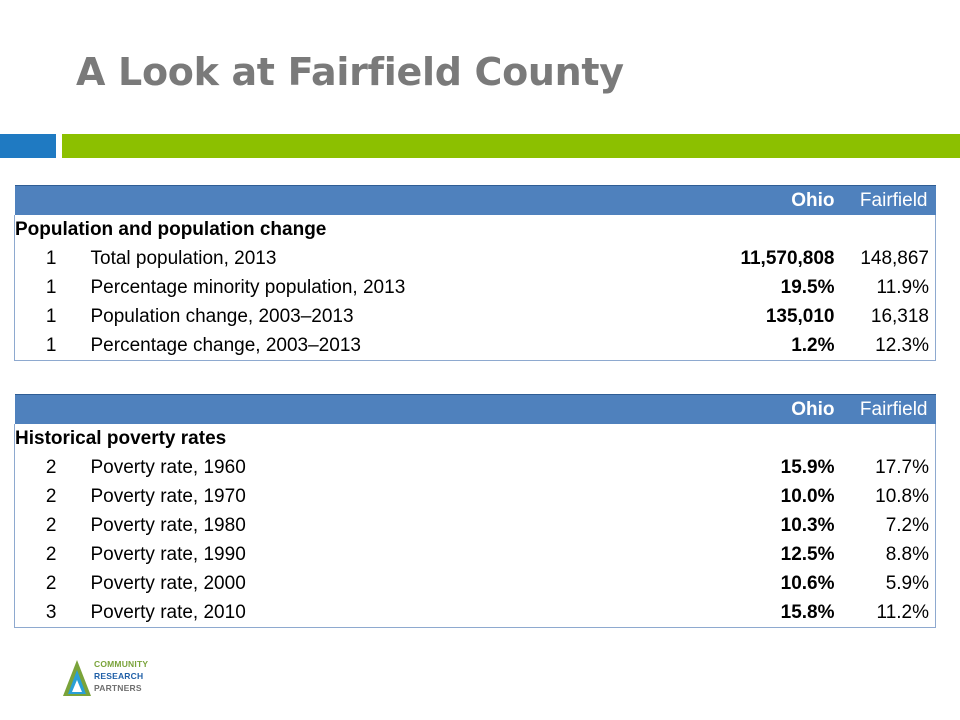  I want to click on section-header: Historical poverty rates, so click(475, 438).